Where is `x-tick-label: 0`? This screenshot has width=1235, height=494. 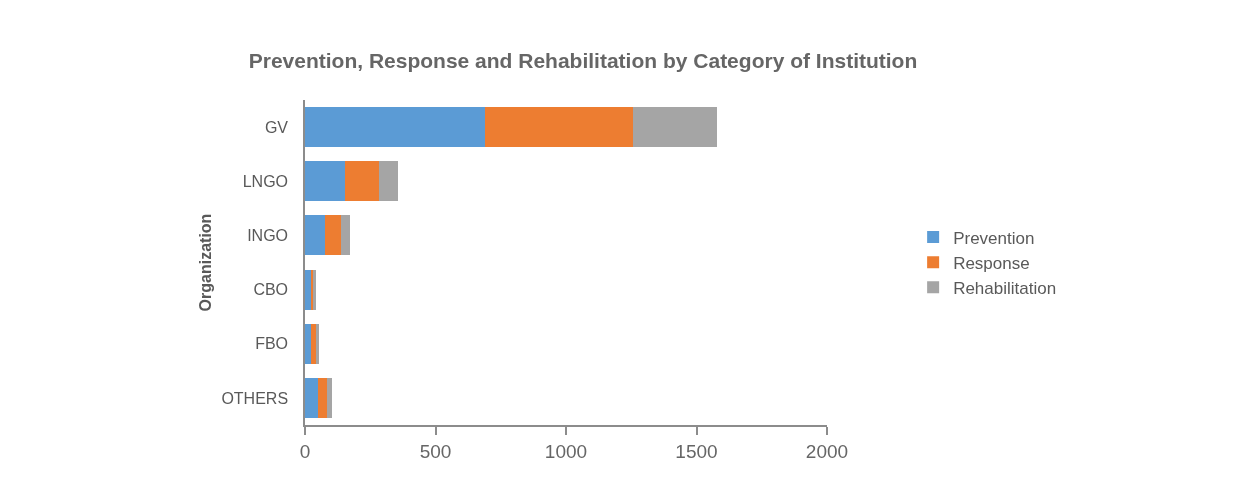
x-tick-label: 0 is located at coordinates (305, 451).